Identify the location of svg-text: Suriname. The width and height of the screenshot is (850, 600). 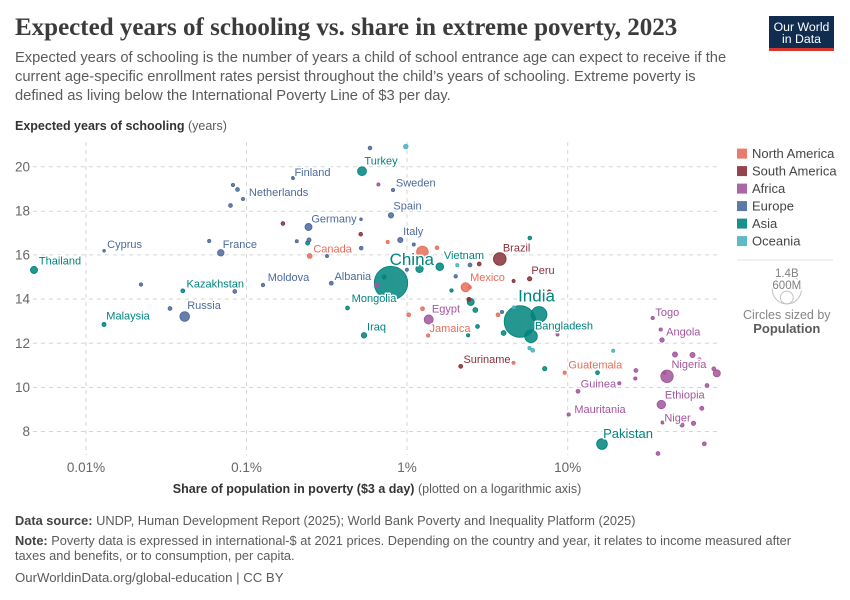
(486, 360).